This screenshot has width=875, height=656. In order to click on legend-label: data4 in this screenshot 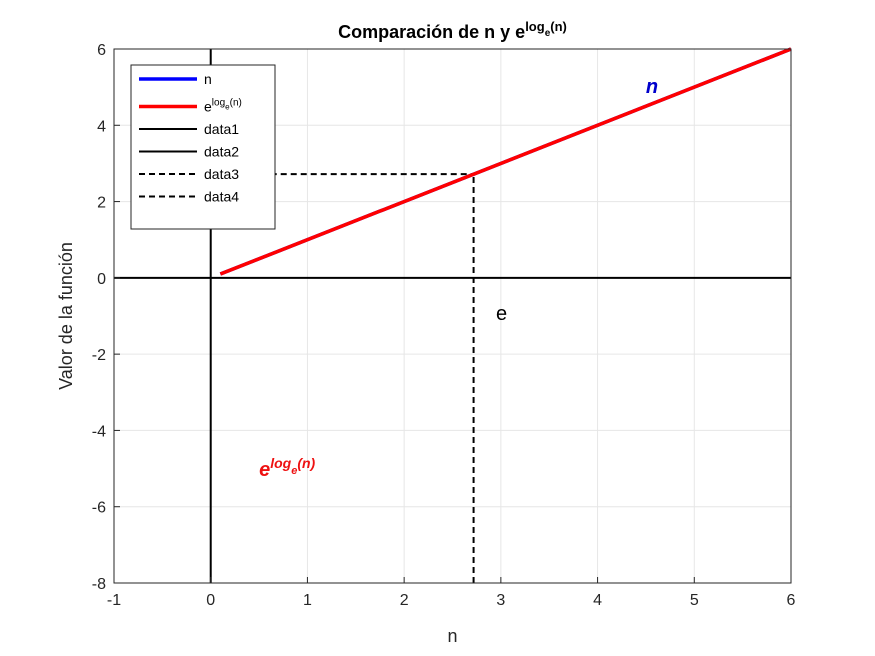, I will do `click(221, 197)`.